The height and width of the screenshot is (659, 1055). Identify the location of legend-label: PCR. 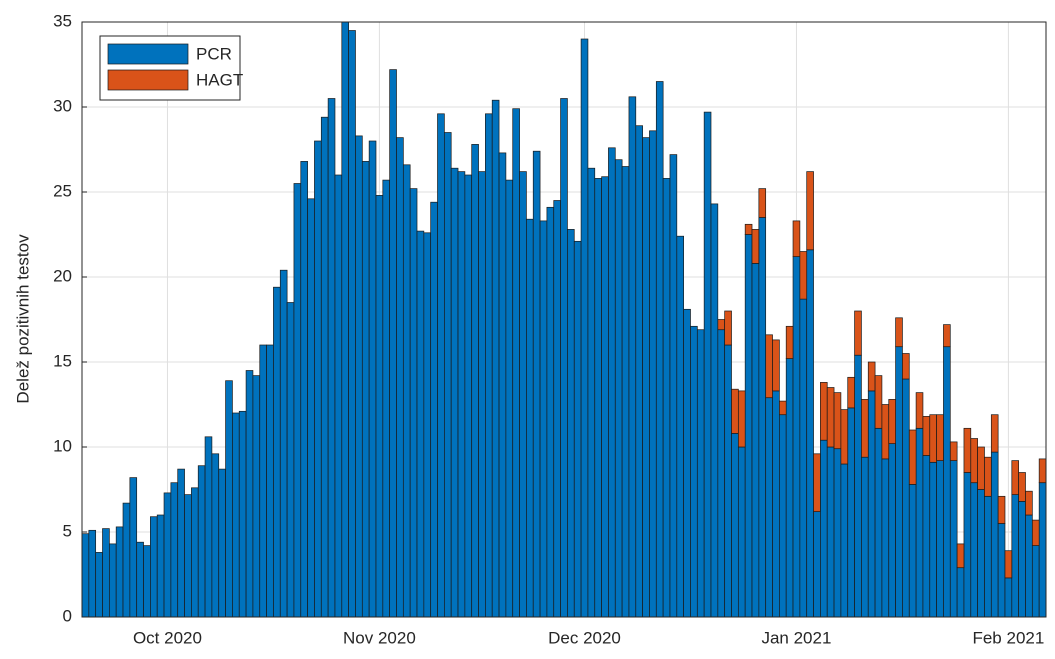
(214, 53).